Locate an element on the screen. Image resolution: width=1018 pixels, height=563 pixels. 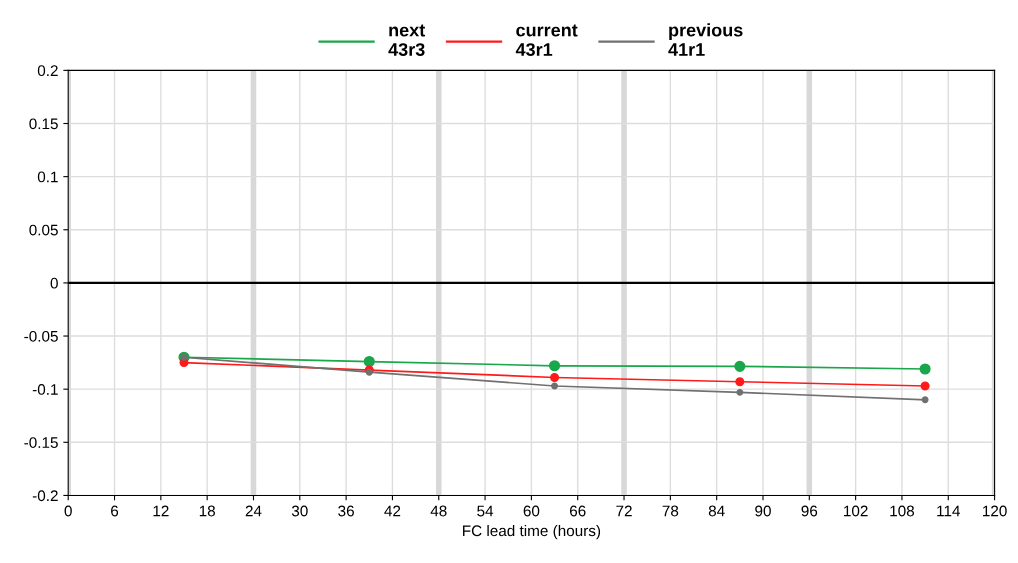
x-tick-label: 12 is located at coordinates (161, 511).